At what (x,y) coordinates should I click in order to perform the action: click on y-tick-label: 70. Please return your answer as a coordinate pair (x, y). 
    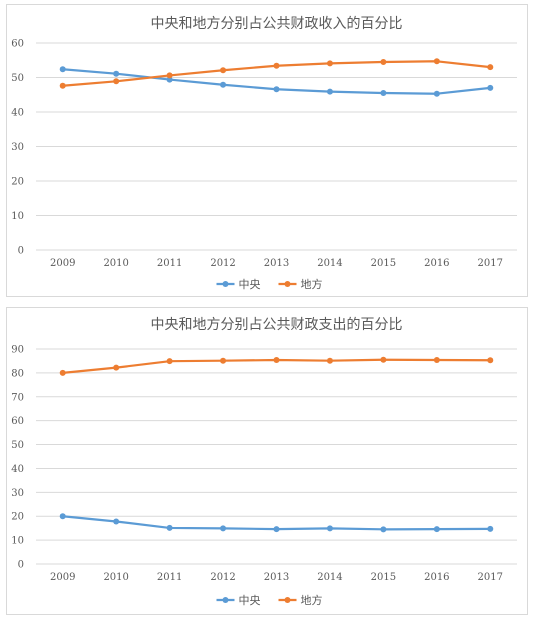
    Looking at the image, I should click on (17, 397).